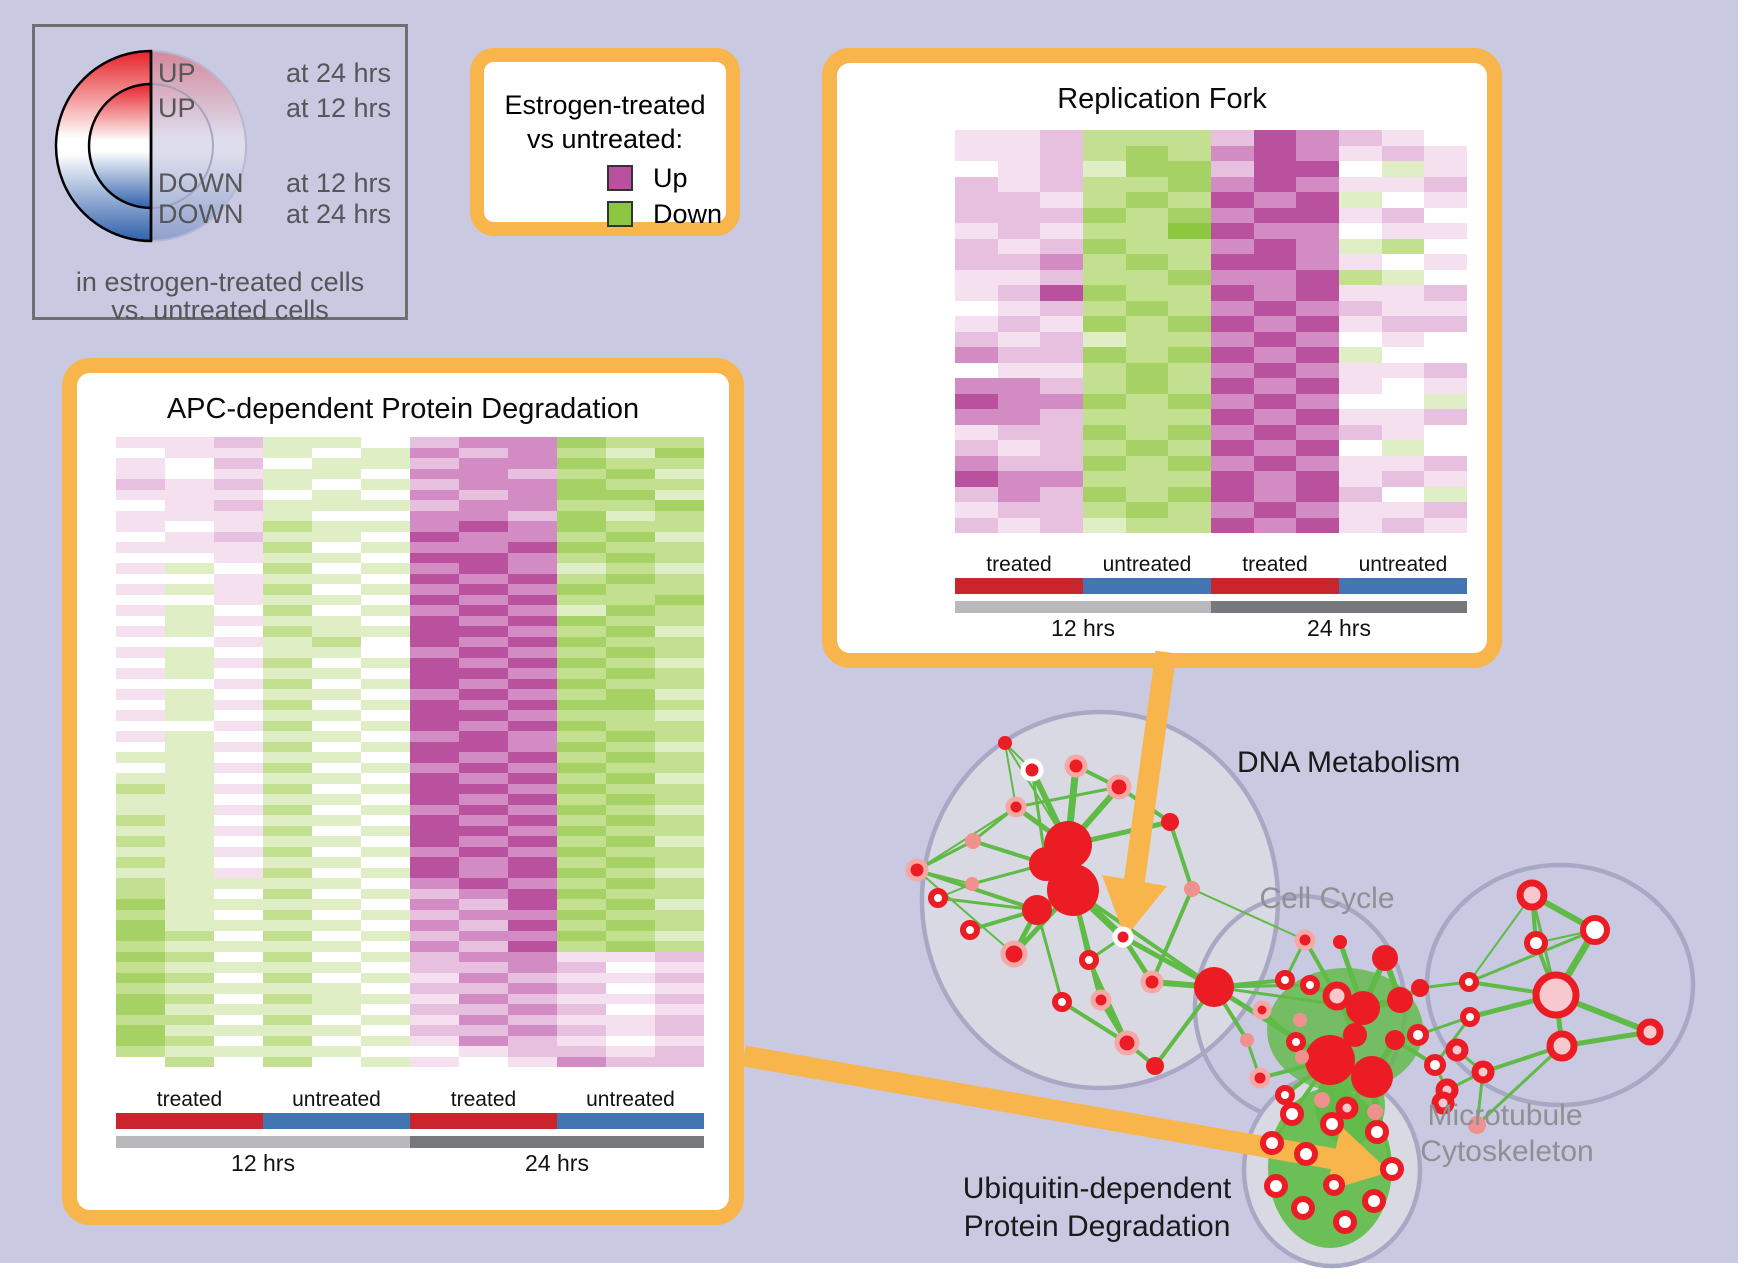 This screenshot has width=1750, height=1279. What do you see at coordinates (220, 310) in the screenshot?
I see `wheel-footer-line2: vs. untreated cells` at bounding box center [220, 310].